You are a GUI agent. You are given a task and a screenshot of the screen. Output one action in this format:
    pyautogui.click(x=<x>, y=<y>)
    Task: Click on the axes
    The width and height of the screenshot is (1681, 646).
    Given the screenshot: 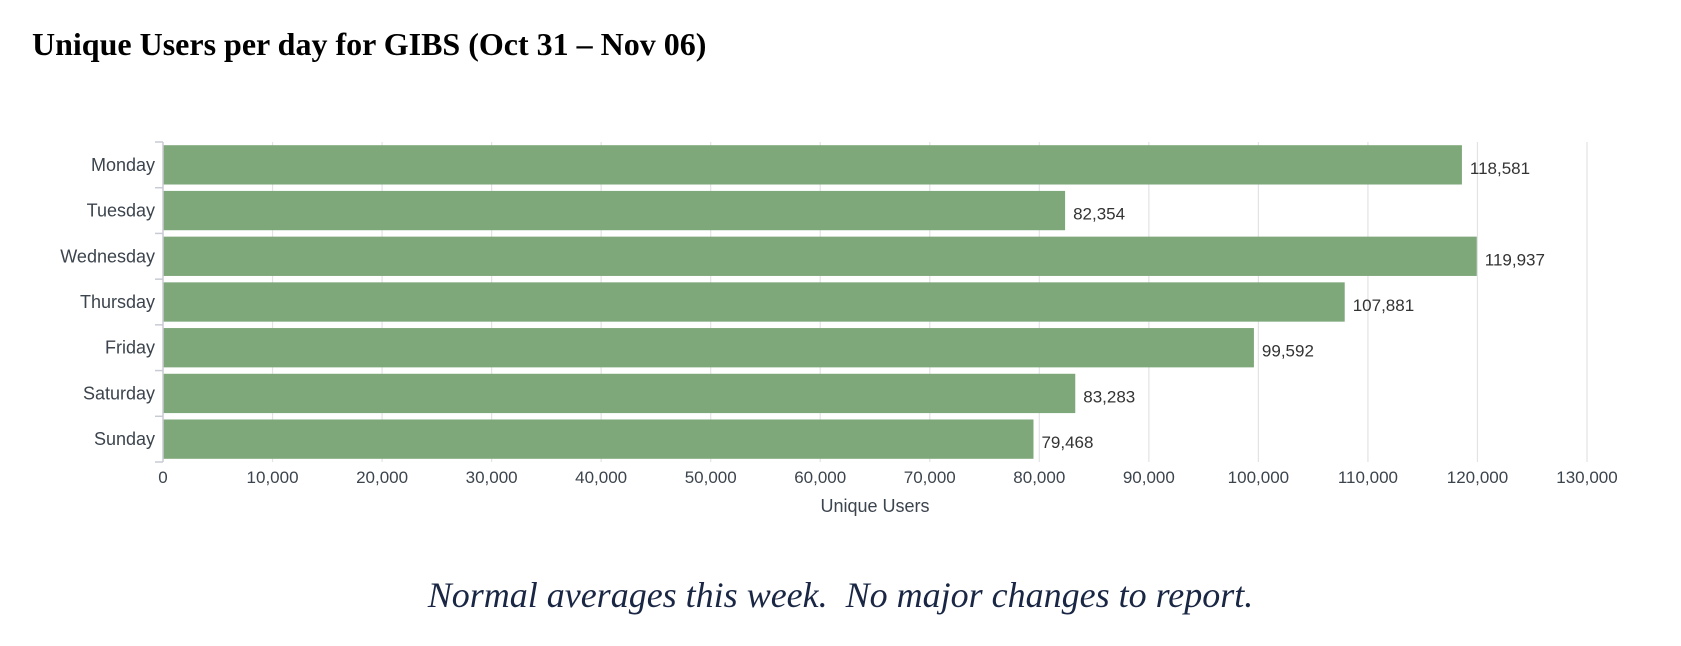 What is the action you would take?
    pyautogui.click(x=159, y=302)
    